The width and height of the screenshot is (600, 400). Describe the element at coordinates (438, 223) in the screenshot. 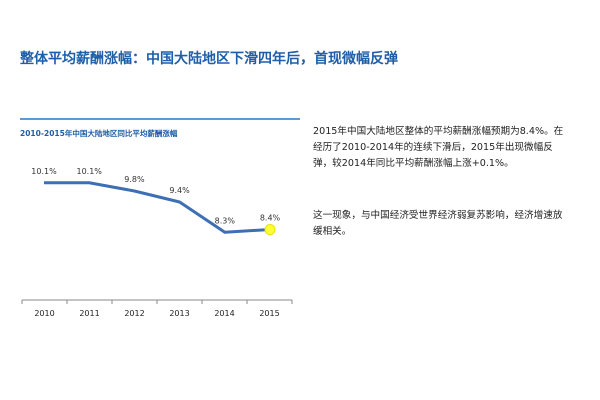

I see `context-paragraph: 这一现象，与中国经济受世界经济弱复苏影响，经济增速放缓相关。` at that location.